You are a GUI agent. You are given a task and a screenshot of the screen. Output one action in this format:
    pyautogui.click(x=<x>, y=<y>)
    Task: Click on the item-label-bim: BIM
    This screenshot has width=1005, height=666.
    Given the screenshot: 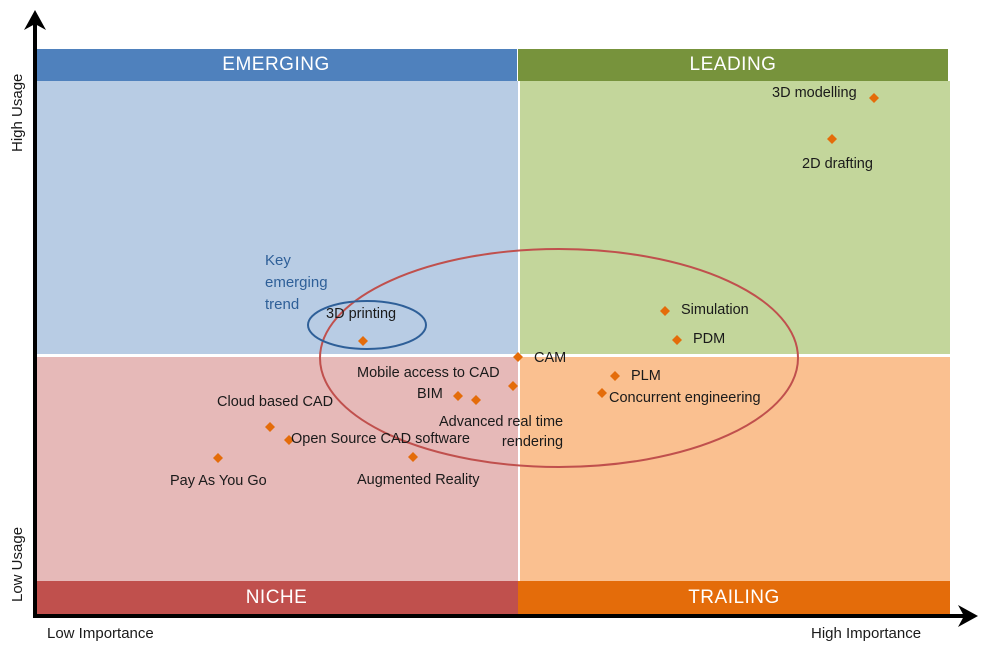 What is the action you would take?
    pyautogui.click(x=430, y=394)
    